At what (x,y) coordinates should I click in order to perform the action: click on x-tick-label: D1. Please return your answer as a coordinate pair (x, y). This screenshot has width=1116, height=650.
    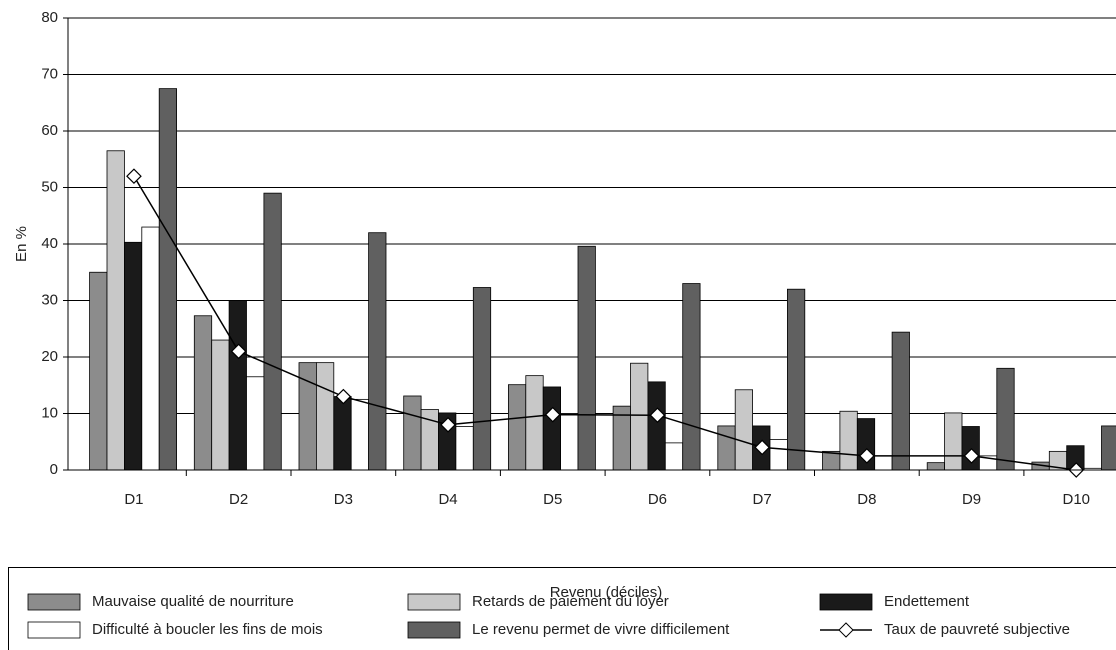
    Looking at the image, I should click on (133, 499).